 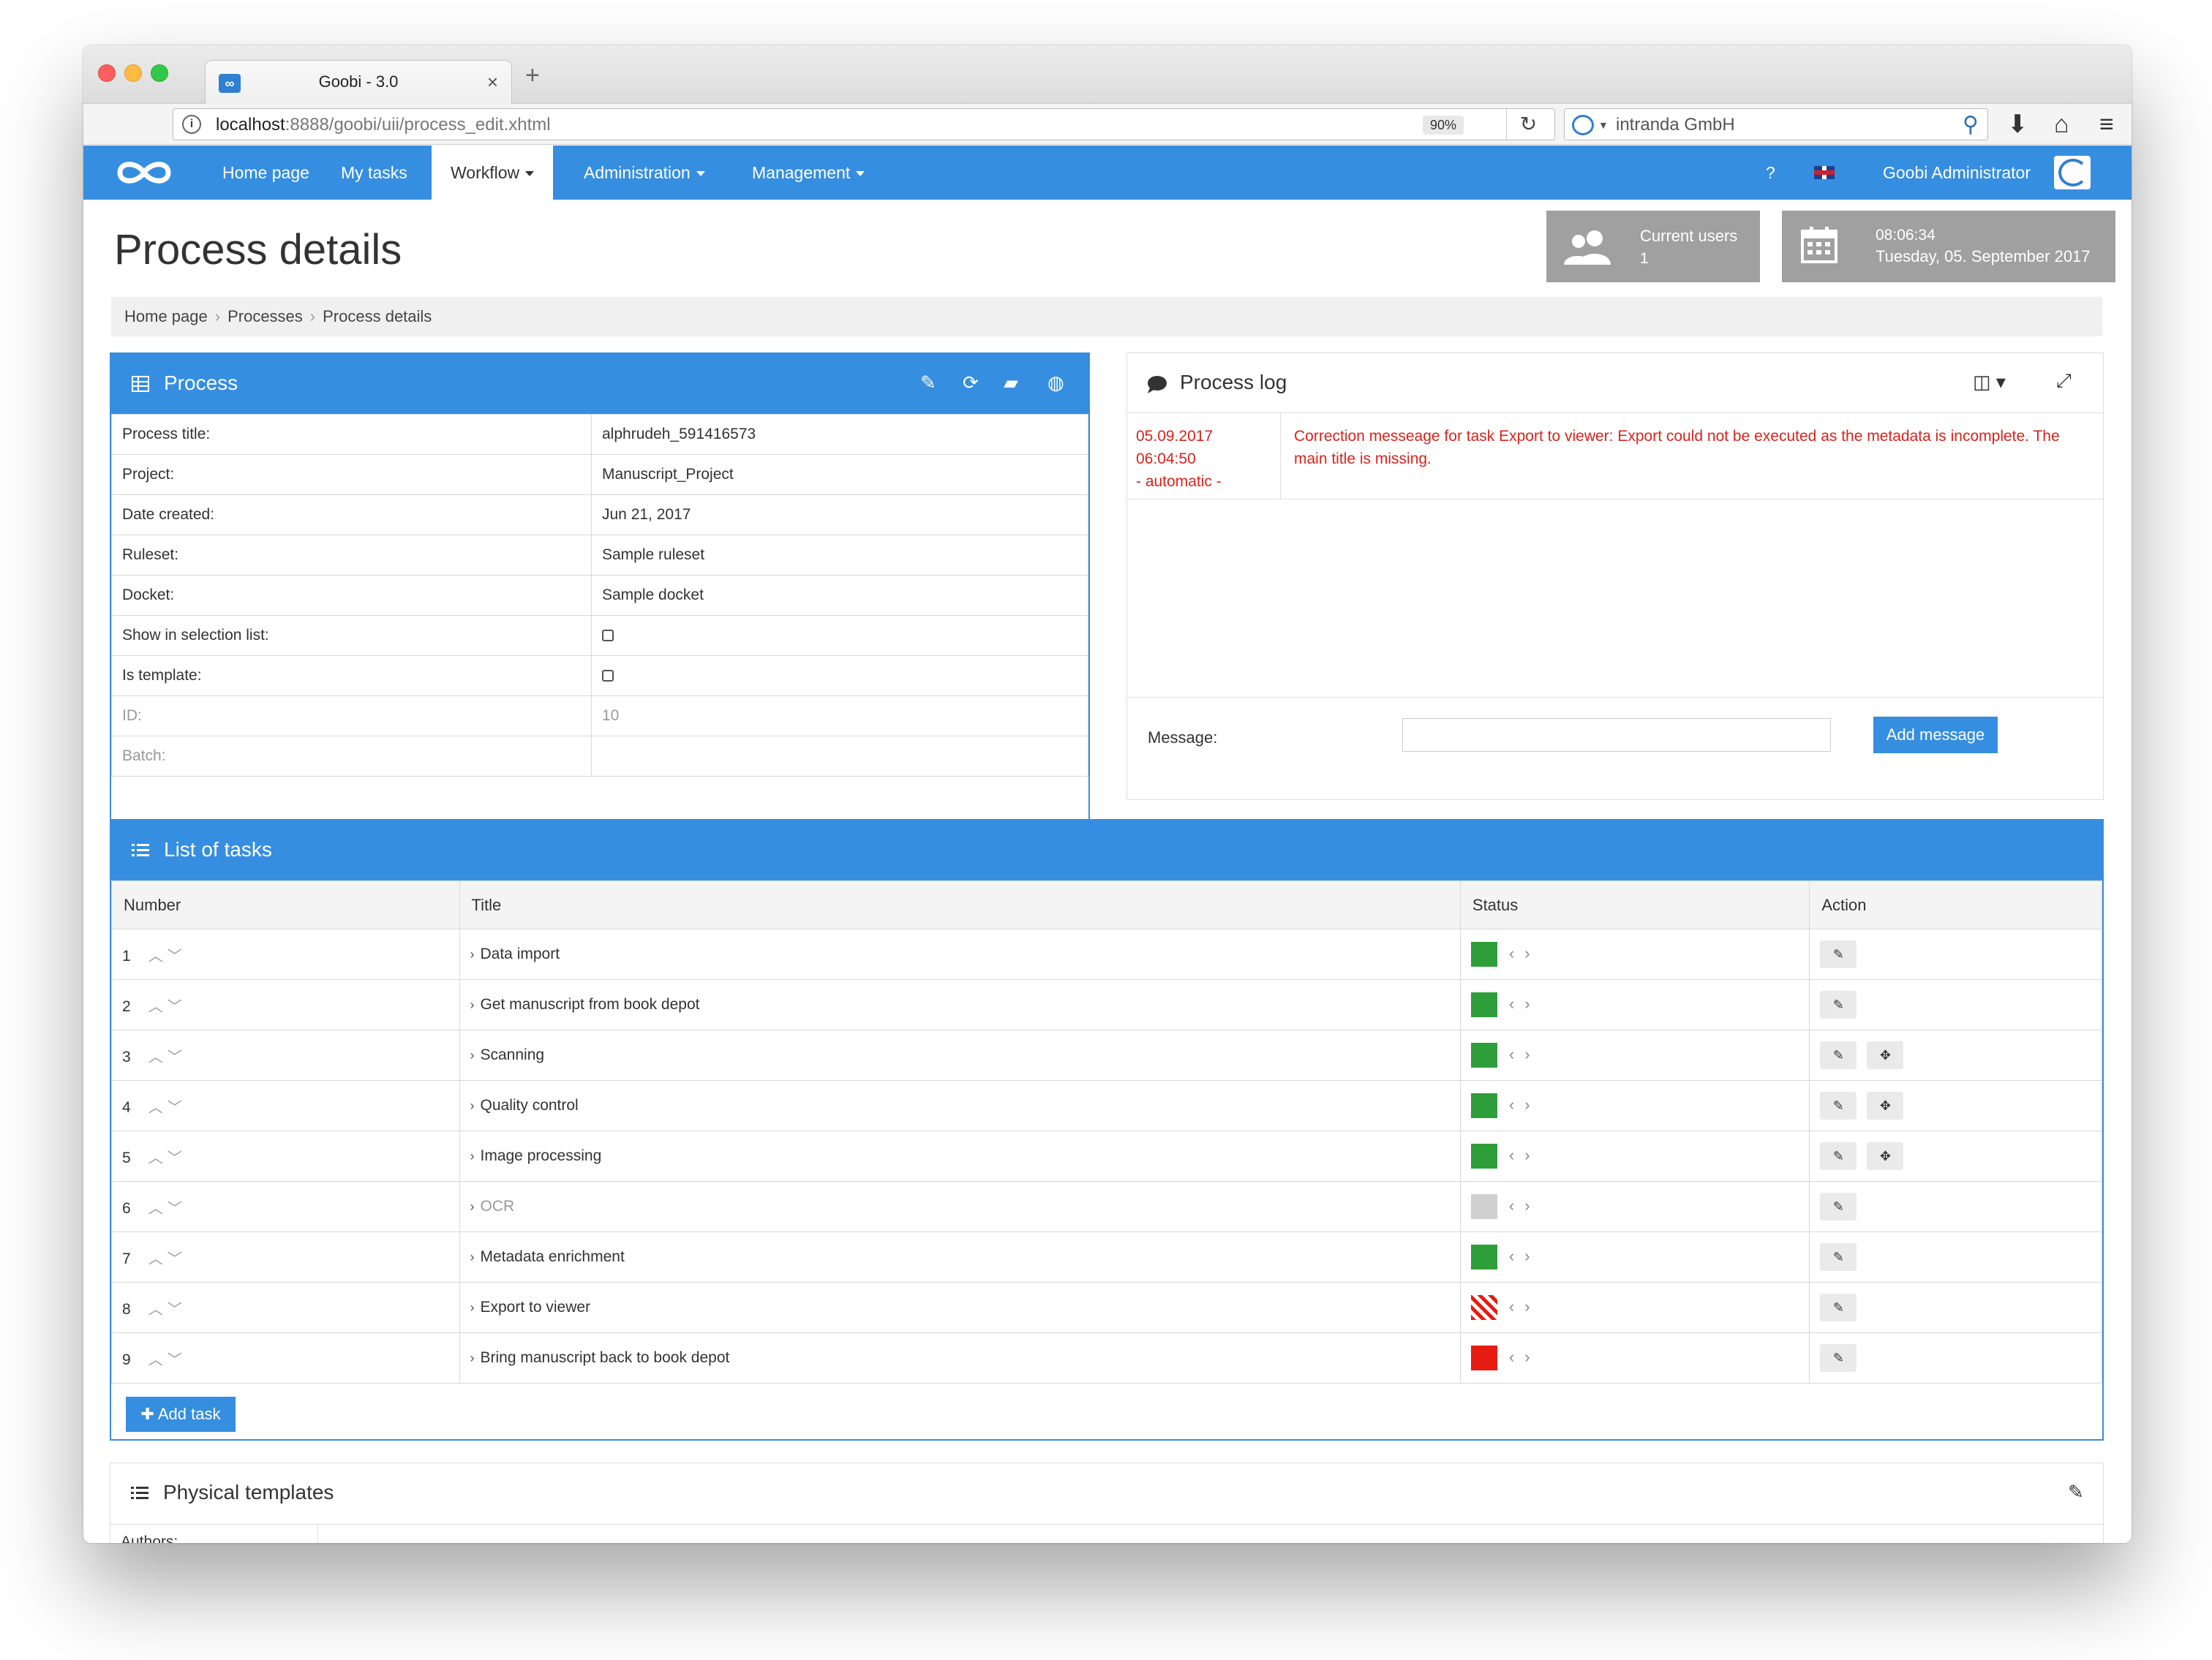 I want to click on refresh-icon: ⟳, so click(x=971, y=382).